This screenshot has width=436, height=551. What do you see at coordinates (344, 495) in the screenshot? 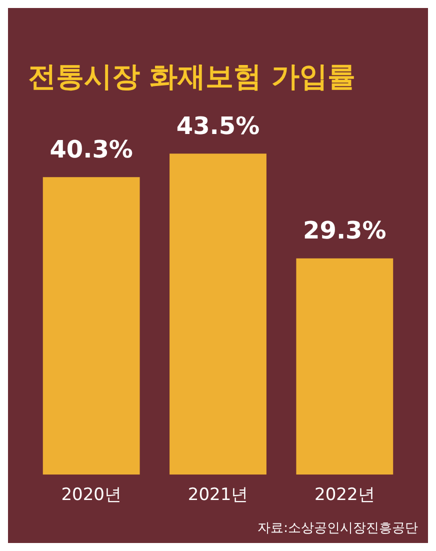
I see `x-tick-label: 2022년` at bounding box center [344, 495].